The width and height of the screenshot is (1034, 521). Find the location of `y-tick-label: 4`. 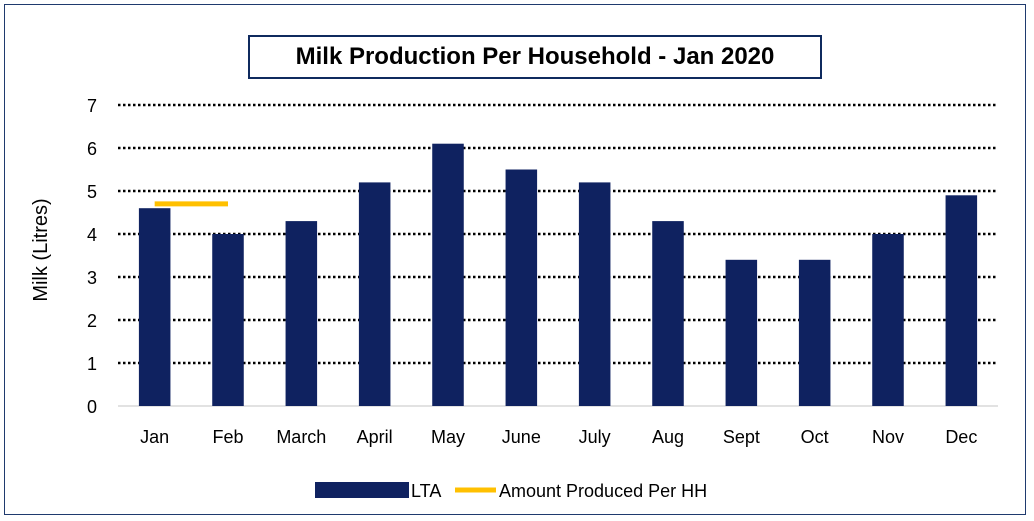

y-tick-label: 4 is located at coordinates (92, 235).